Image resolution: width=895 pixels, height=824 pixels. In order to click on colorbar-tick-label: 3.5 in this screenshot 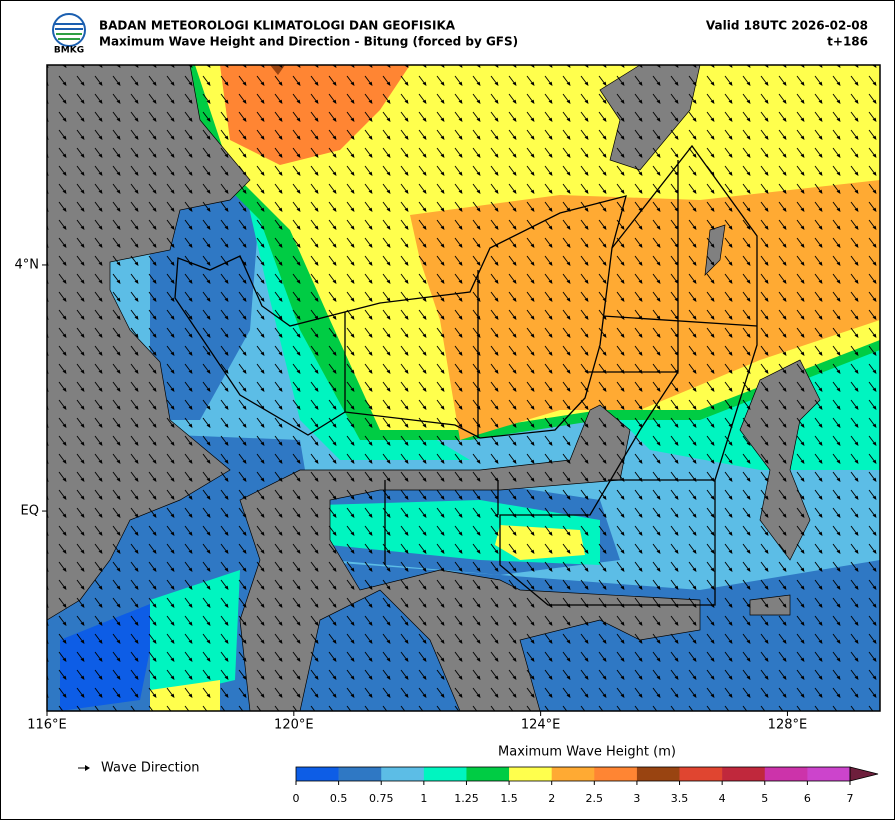, I will do `click(680, 798)`.